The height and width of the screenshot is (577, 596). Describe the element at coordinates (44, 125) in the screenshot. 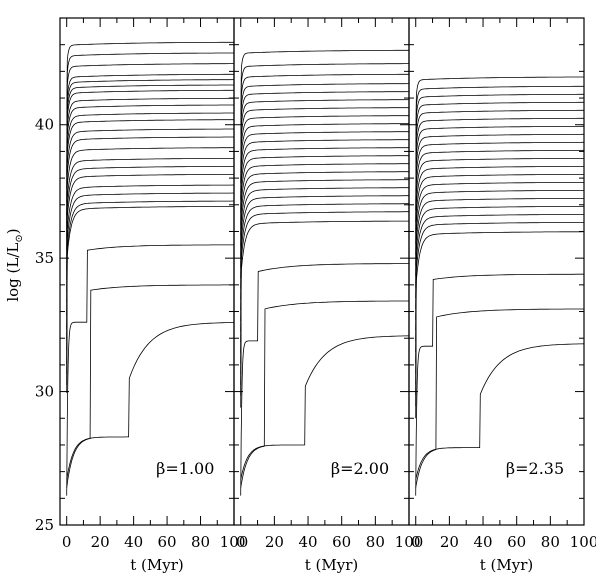

I see `y-tick-label: 40` at that location.